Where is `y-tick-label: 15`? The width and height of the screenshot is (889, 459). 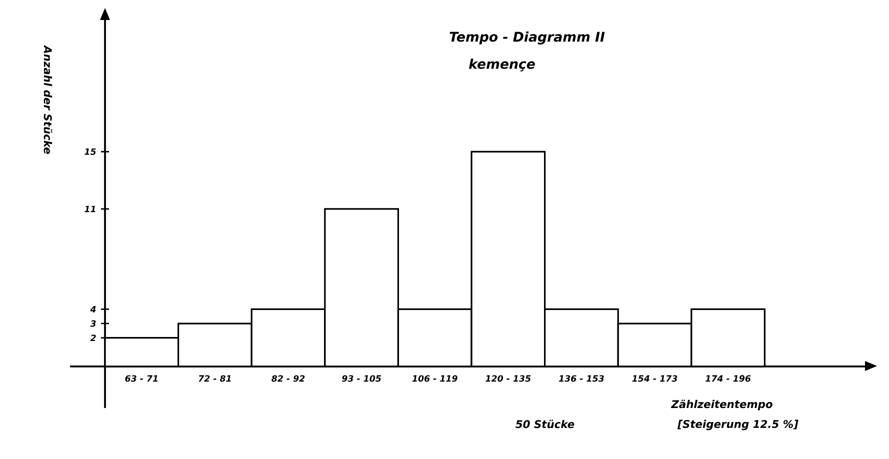
y-tick-label: 15 is located at coordinates (90, 151).